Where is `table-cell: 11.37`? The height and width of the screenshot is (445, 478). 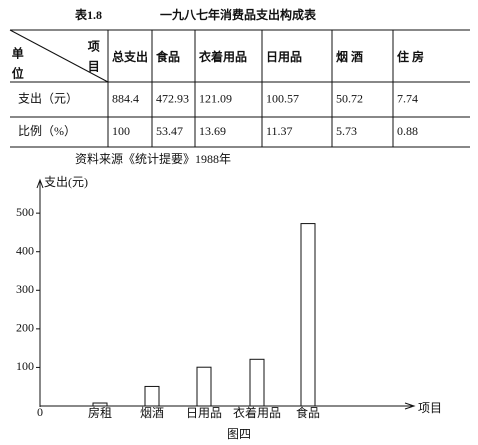
table-cell: 11.37 is located at coordinates (279, 131).